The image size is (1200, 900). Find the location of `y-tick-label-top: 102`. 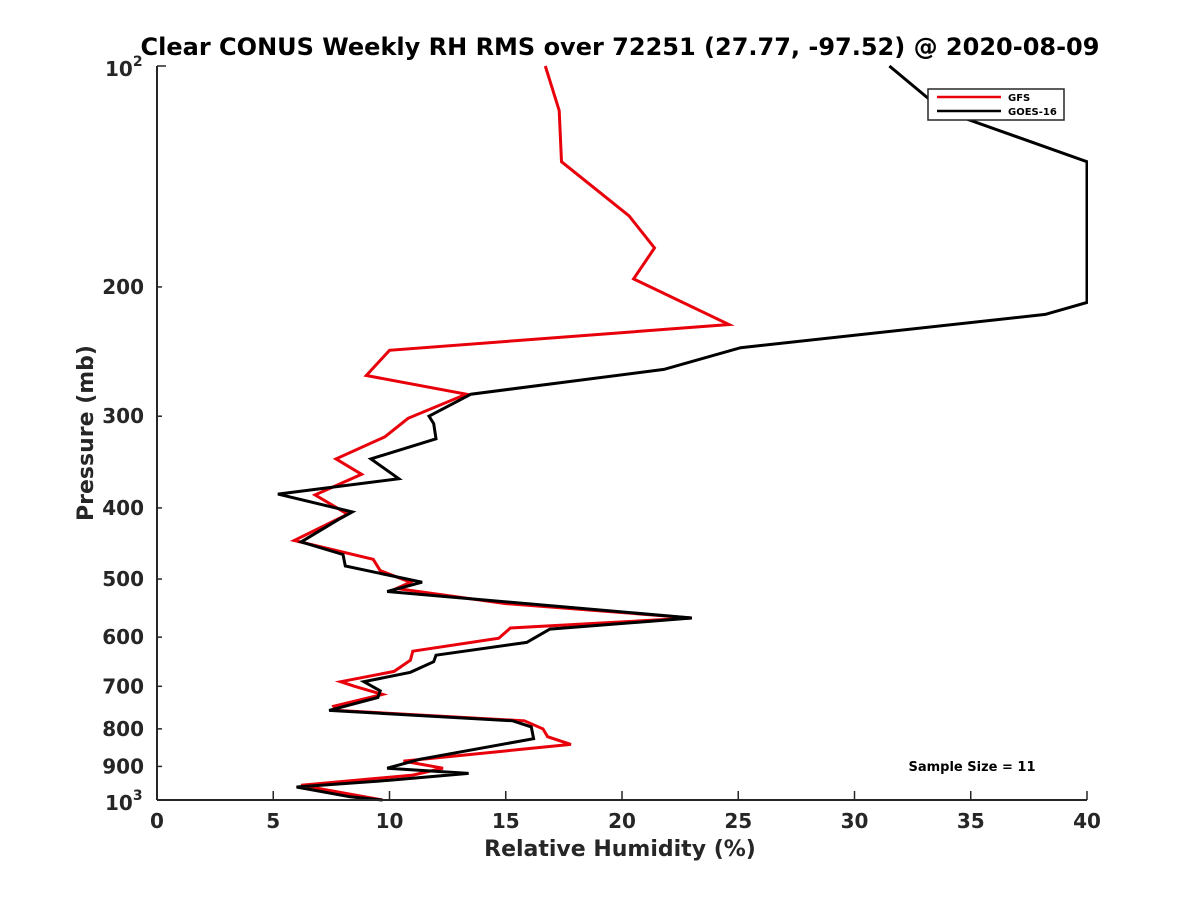

y-tick-label-top: 102 is located at coordinates (124, 67).